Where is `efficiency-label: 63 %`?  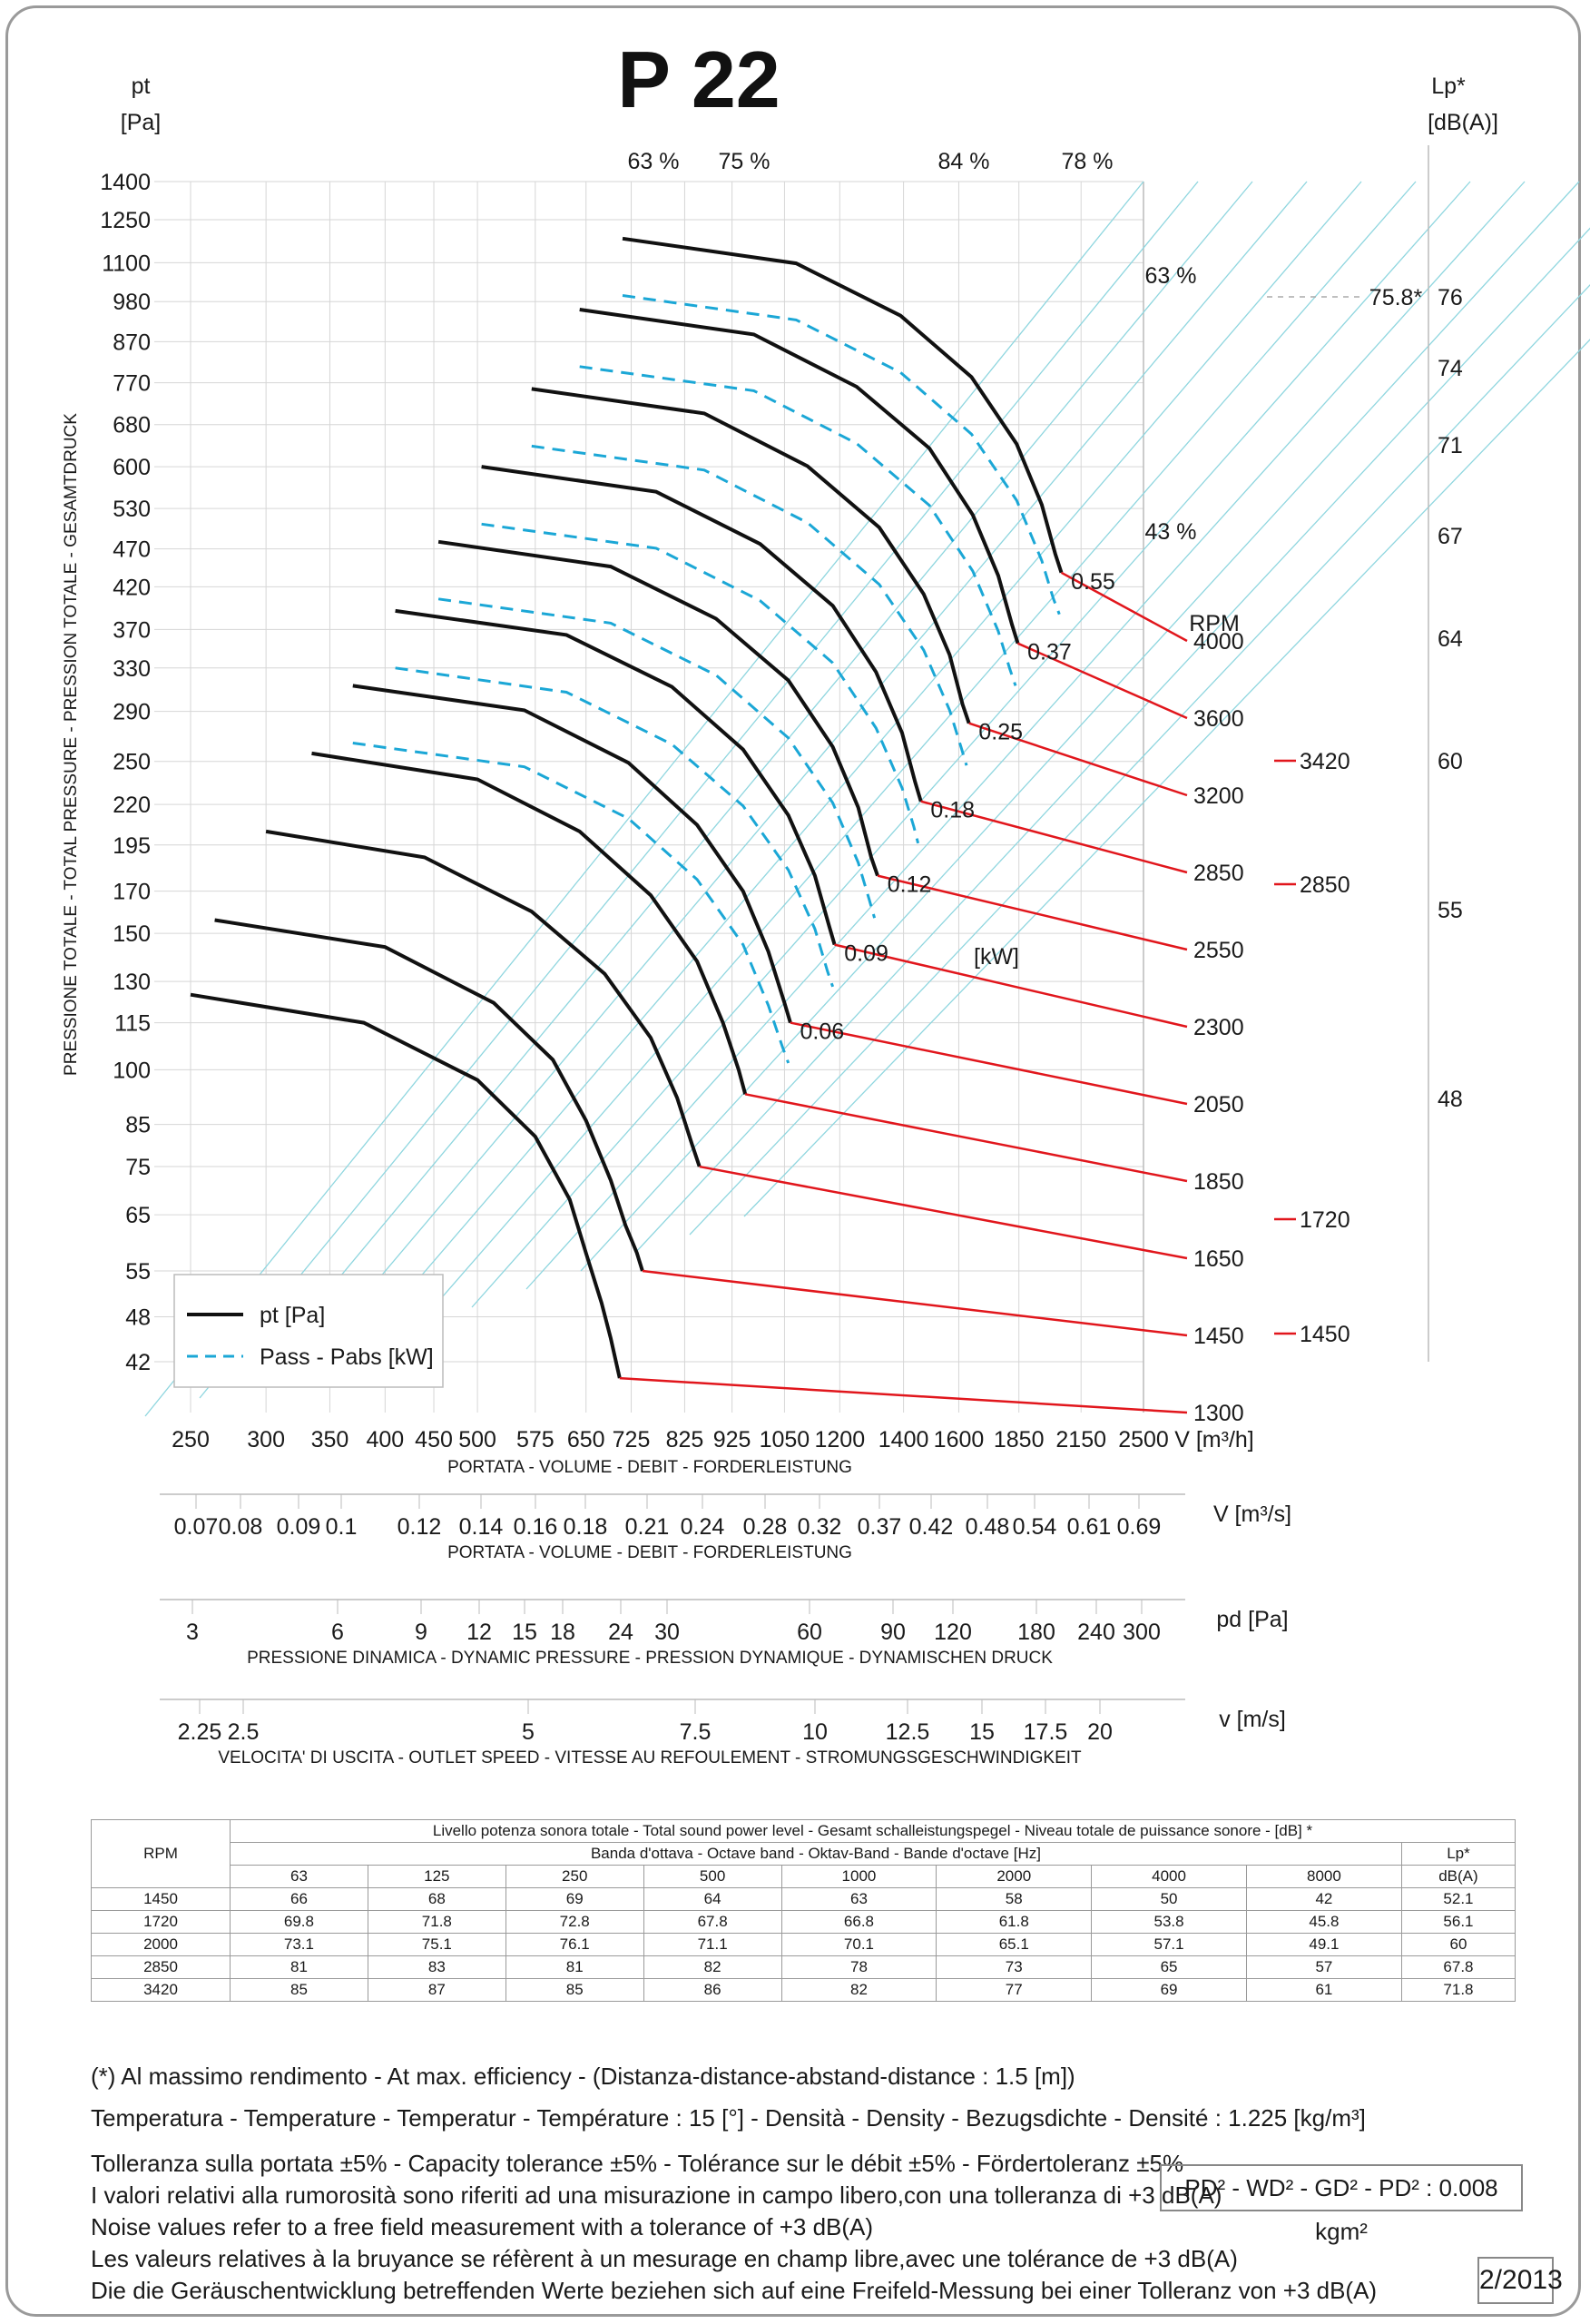 efficiency-label: 63 % is located at coordinates (654, 161).